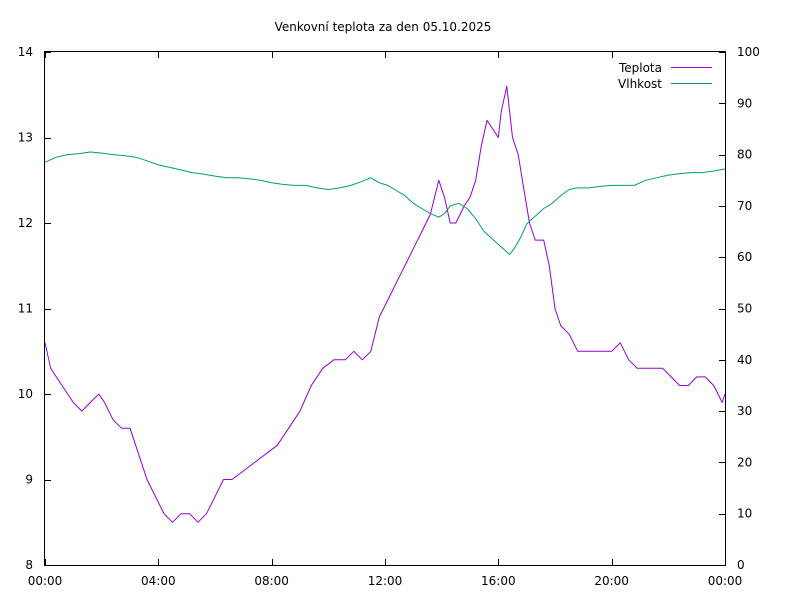 This screenshot has height=600, width=800. What do you see at coordinates (25, 223) in the screenshot?
I see `y-tick-label: 12` at bounding box center [25, 223].